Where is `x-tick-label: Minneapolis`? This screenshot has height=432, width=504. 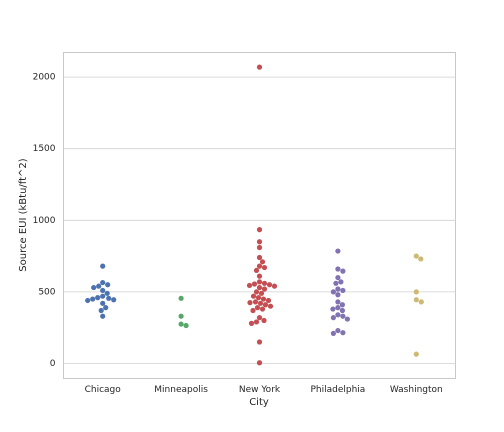 x-tick-label: Minneapolis is located at coordinates (181, 390).